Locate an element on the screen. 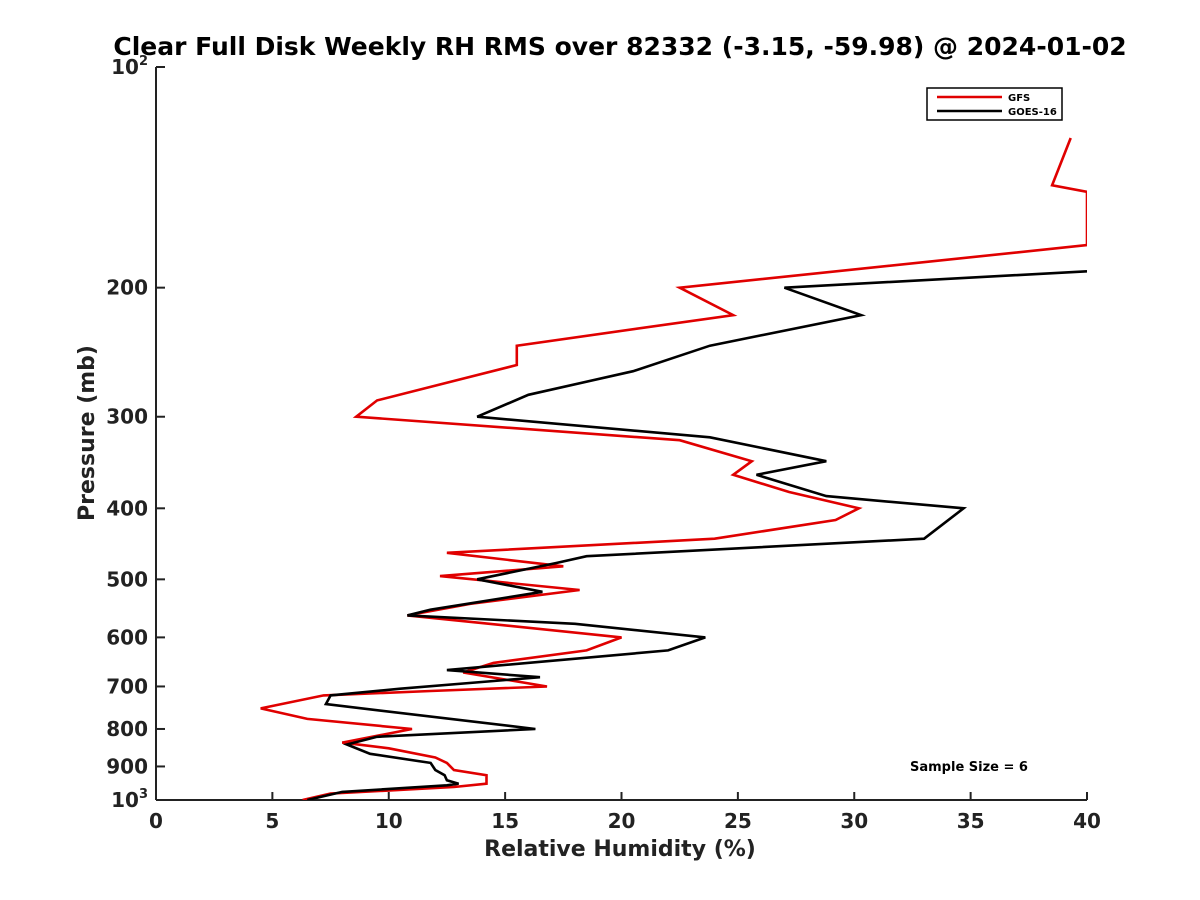  y-tick-label: 800 is located at coordinates (127, 729).